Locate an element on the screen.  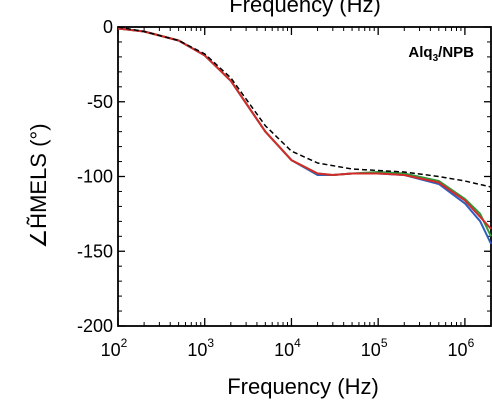
x-tick-label: 10⁴ is located at coordinates (287, 348).